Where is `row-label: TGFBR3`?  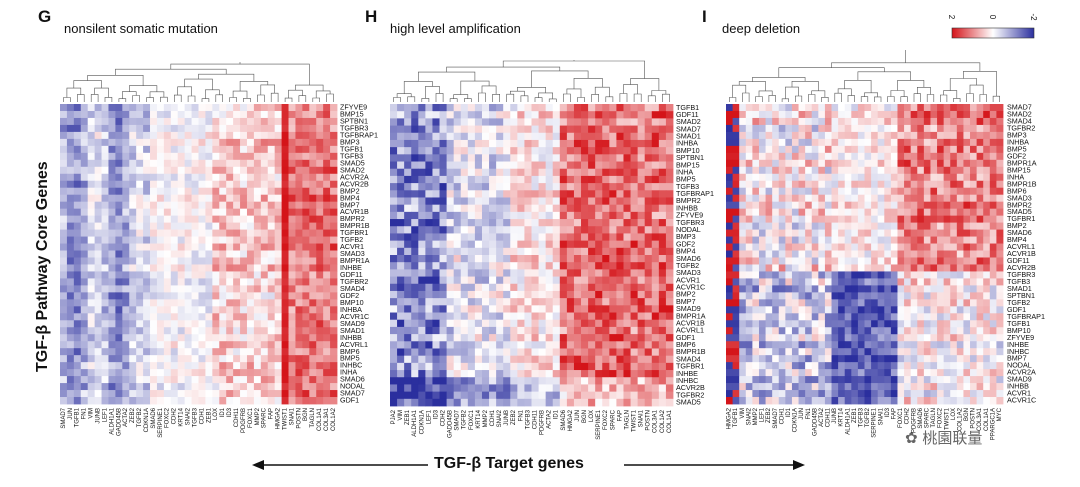 row-label: TGFBR3 is located at coordinates (354, 128).